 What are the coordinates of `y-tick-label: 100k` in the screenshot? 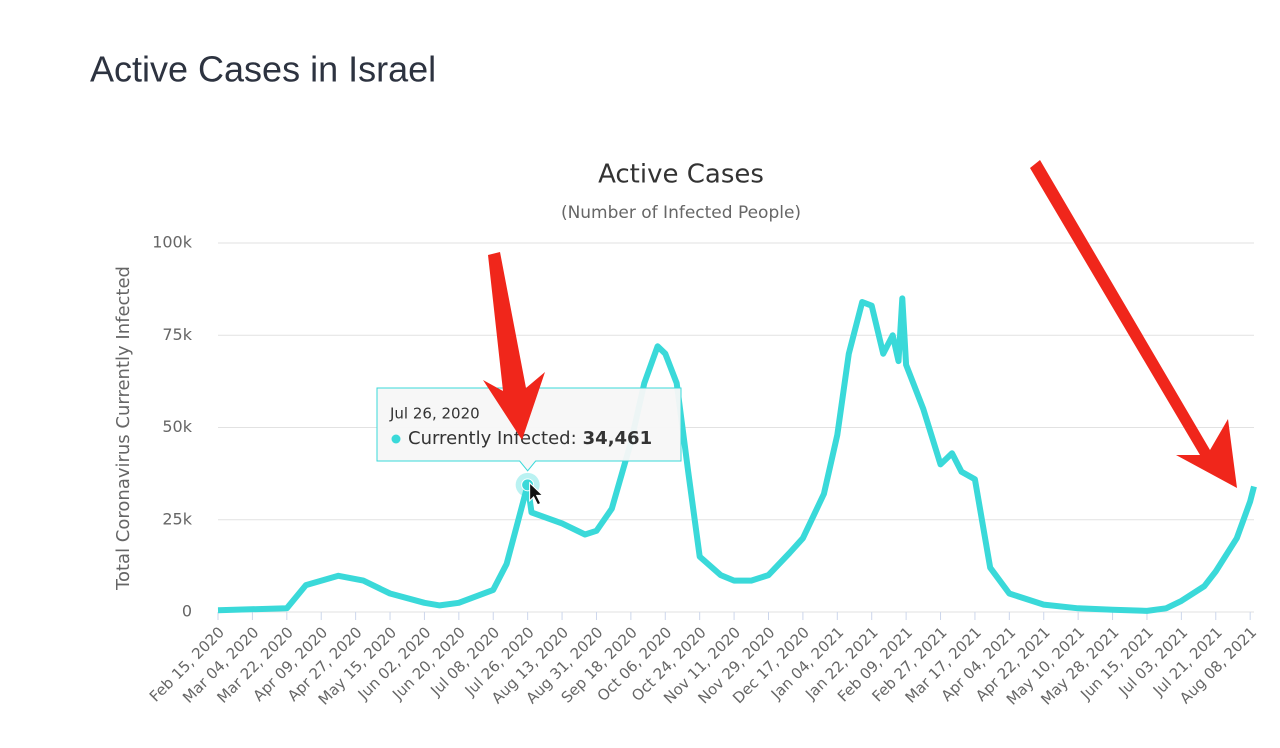 It's located at (172, 242).